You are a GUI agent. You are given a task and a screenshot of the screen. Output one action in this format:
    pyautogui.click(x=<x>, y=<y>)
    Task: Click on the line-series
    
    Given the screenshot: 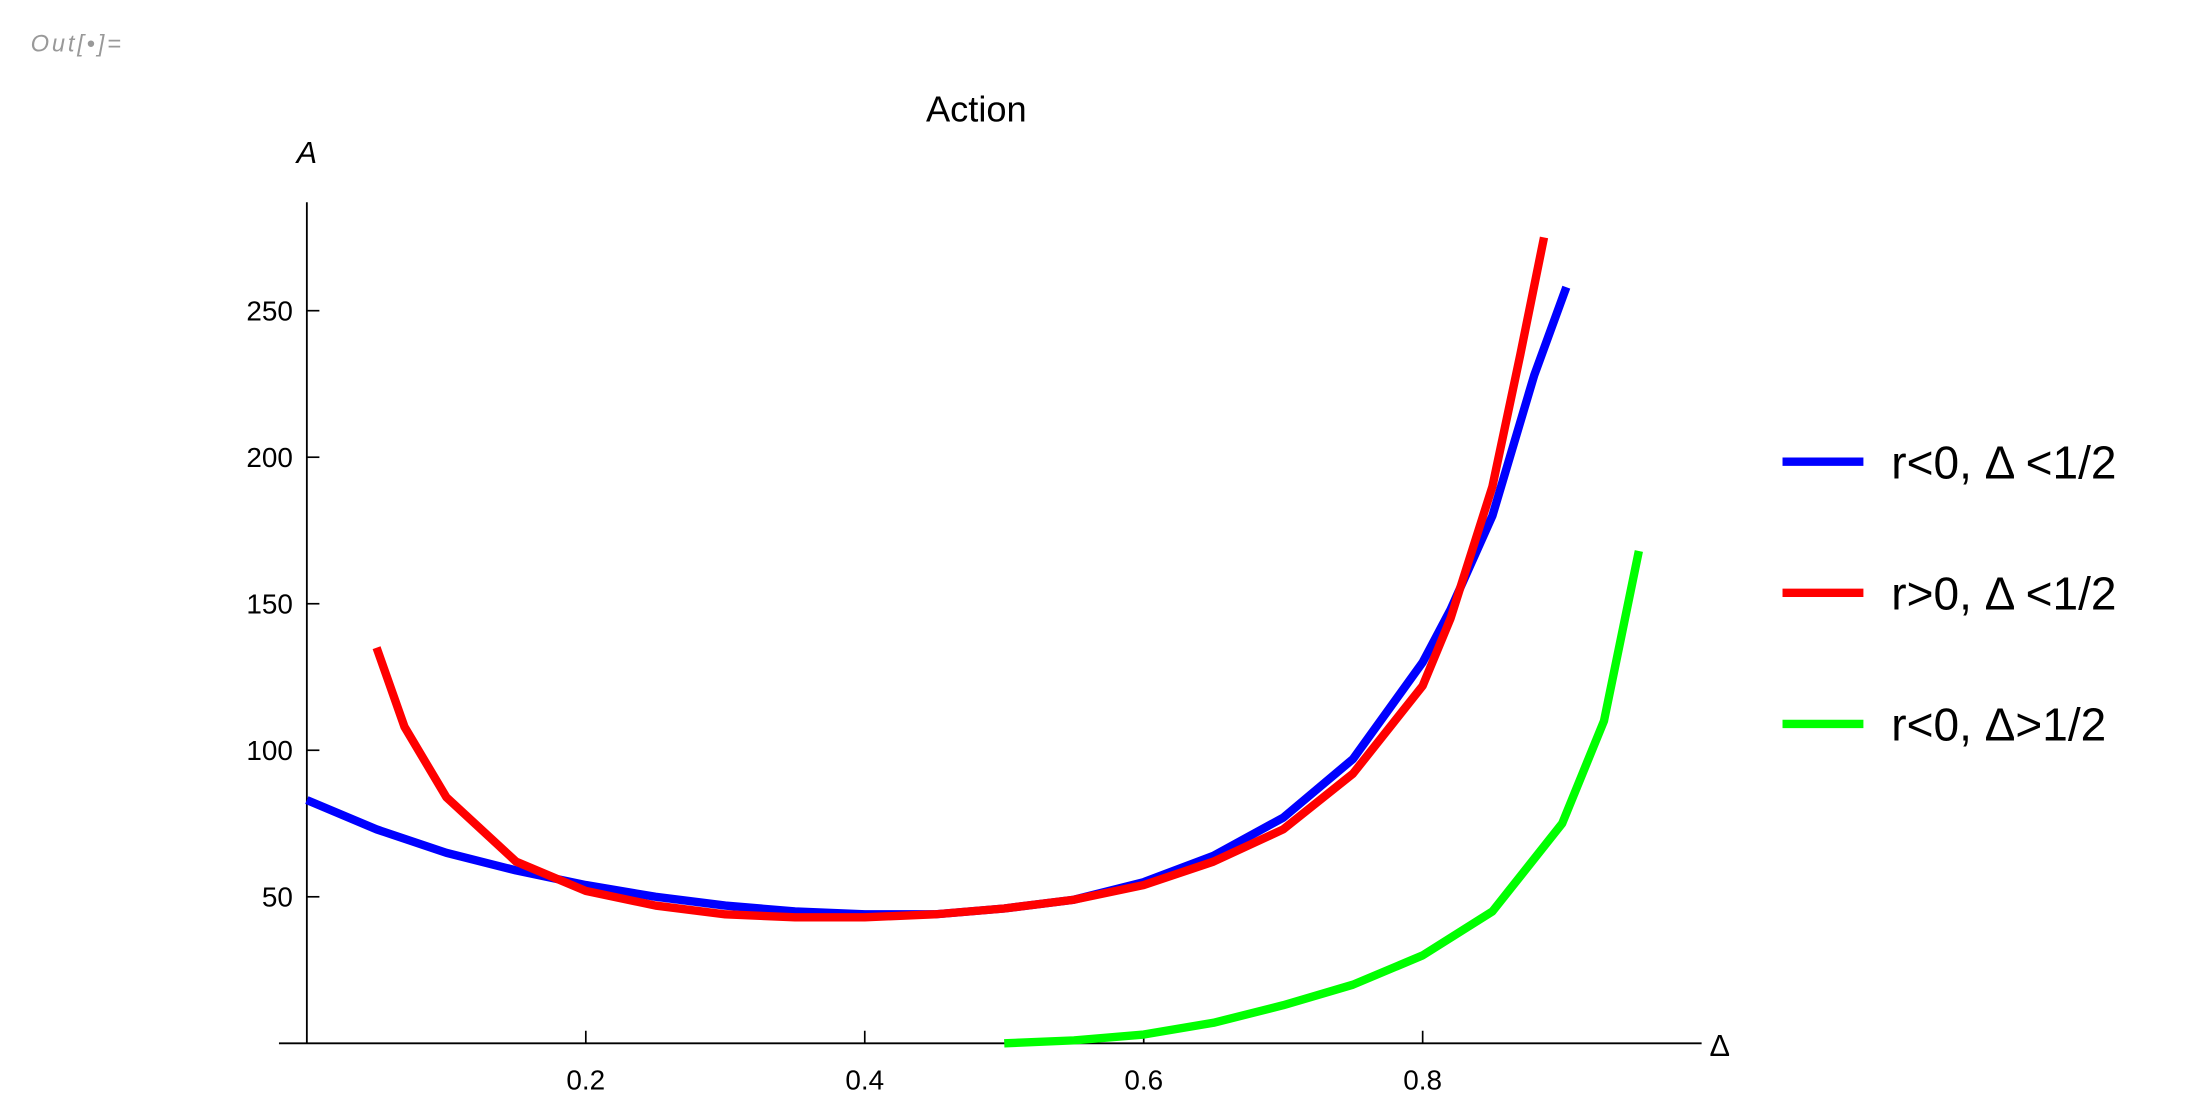 What is the action you would take?
    pyautogui.click(x=1323, y=799)
    